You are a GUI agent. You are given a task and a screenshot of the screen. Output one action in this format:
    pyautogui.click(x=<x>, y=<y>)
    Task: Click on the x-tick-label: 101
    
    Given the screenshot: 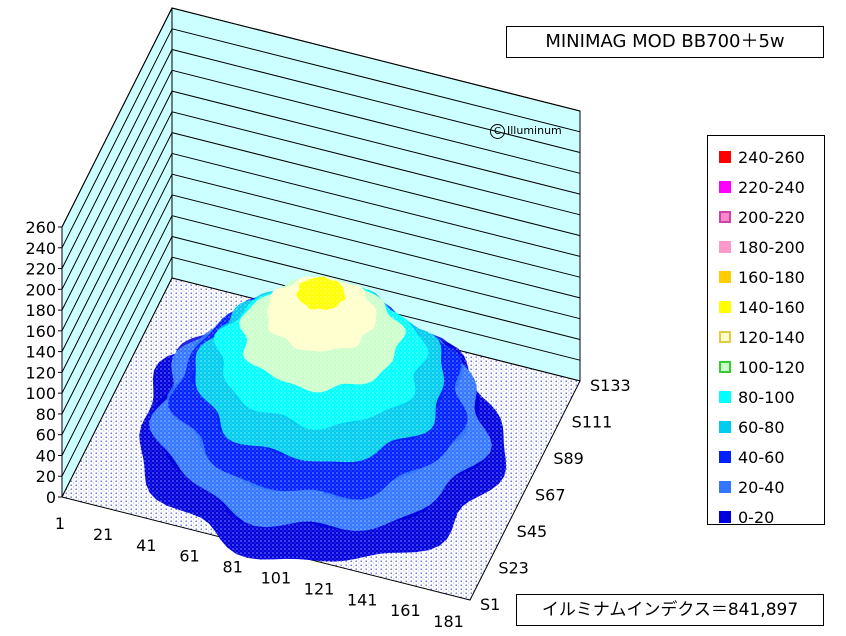 What is the action you would take?
    pyautogui.click(x=276, y=577)
    